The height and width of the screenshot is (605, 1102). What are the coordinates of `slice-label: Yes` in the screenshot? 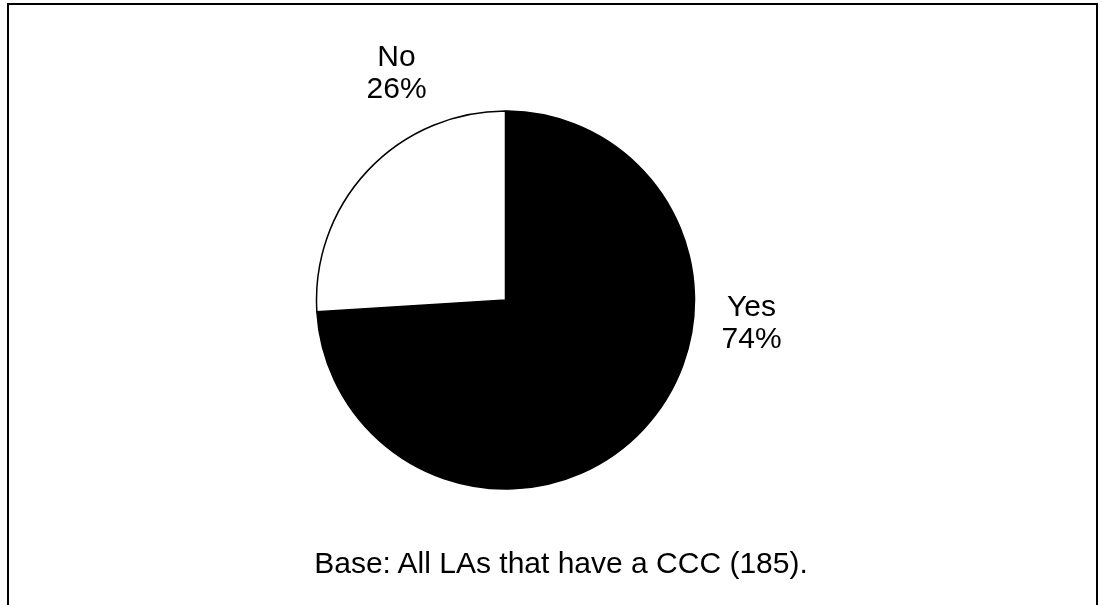 It's located at (752, 306).